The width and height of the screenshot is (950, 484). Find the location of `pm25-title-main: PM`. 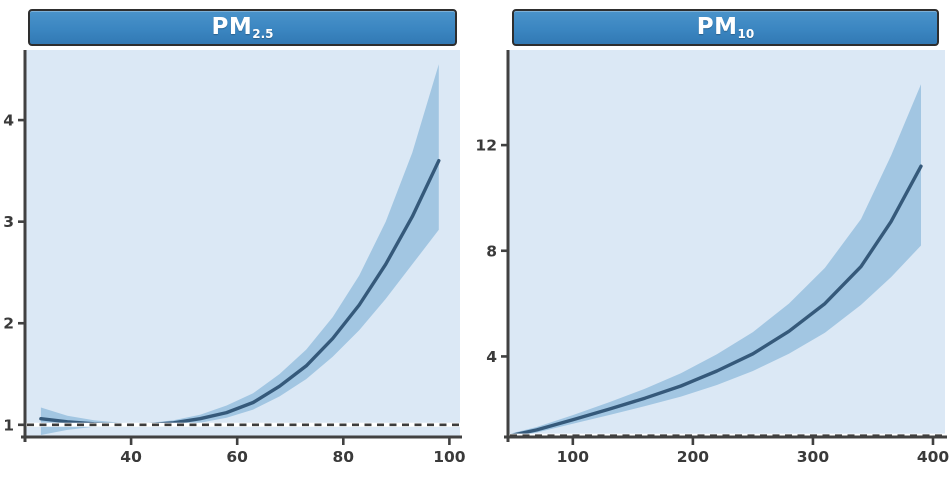

pm25-title-main: PM is located at coordinates (232, 26).